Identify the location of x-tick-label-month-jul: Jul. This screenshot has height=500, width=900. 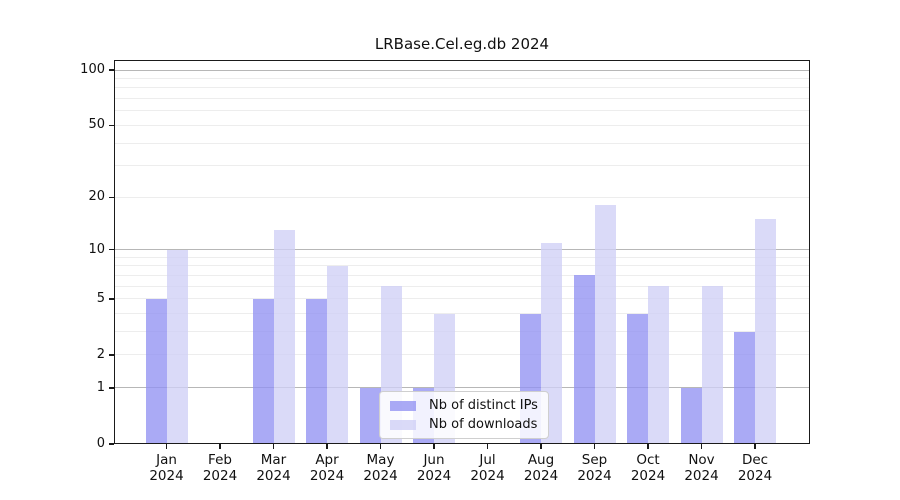
(487, 460).